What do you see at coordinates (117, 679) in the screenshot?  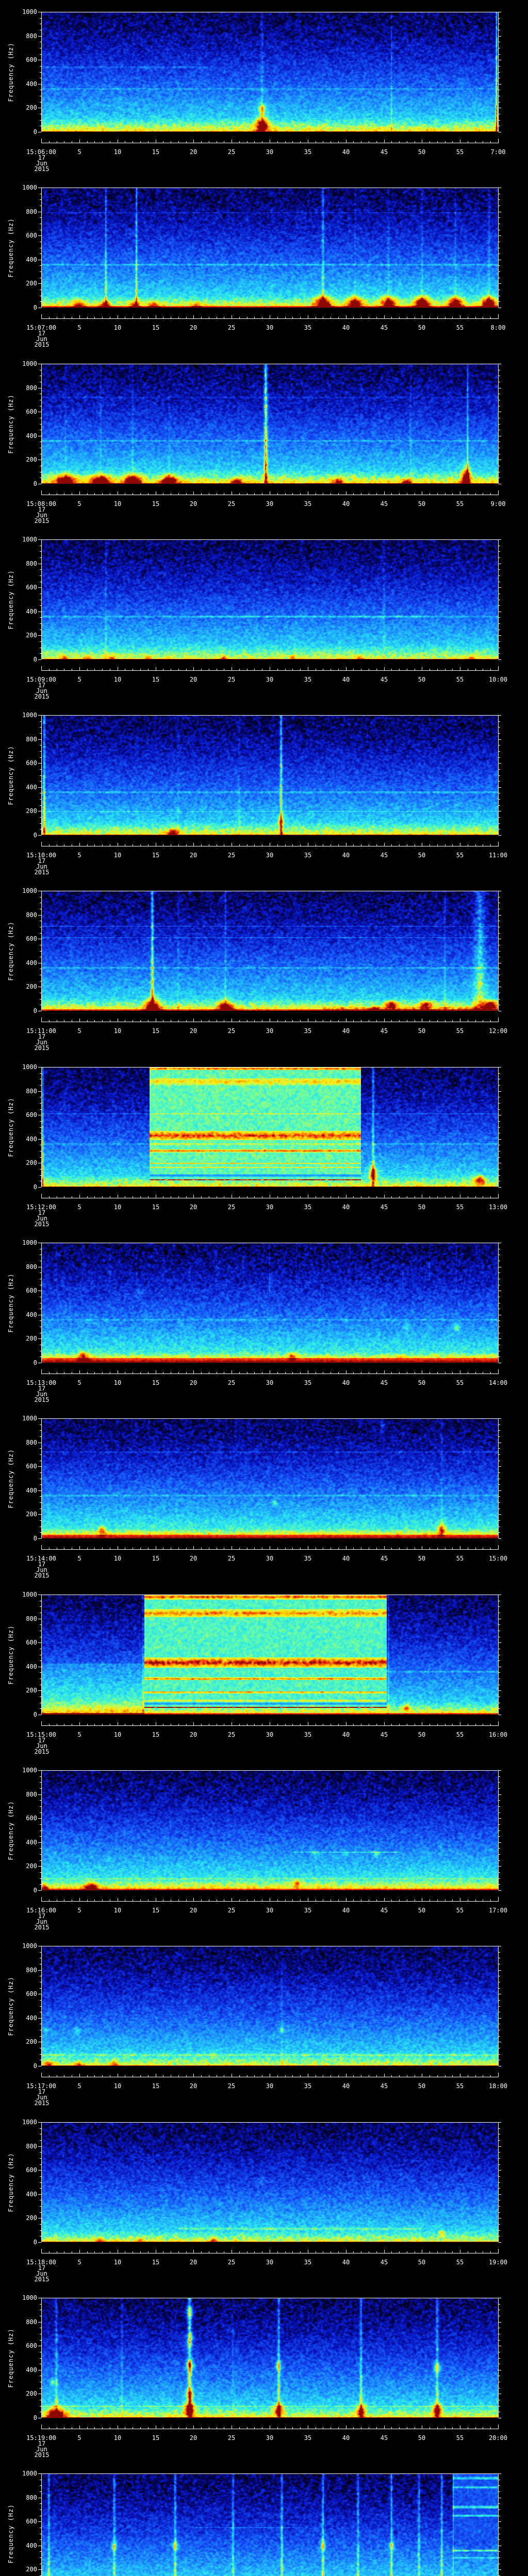 I see `x-tick-label: 10` at bounding box center [117, 679].